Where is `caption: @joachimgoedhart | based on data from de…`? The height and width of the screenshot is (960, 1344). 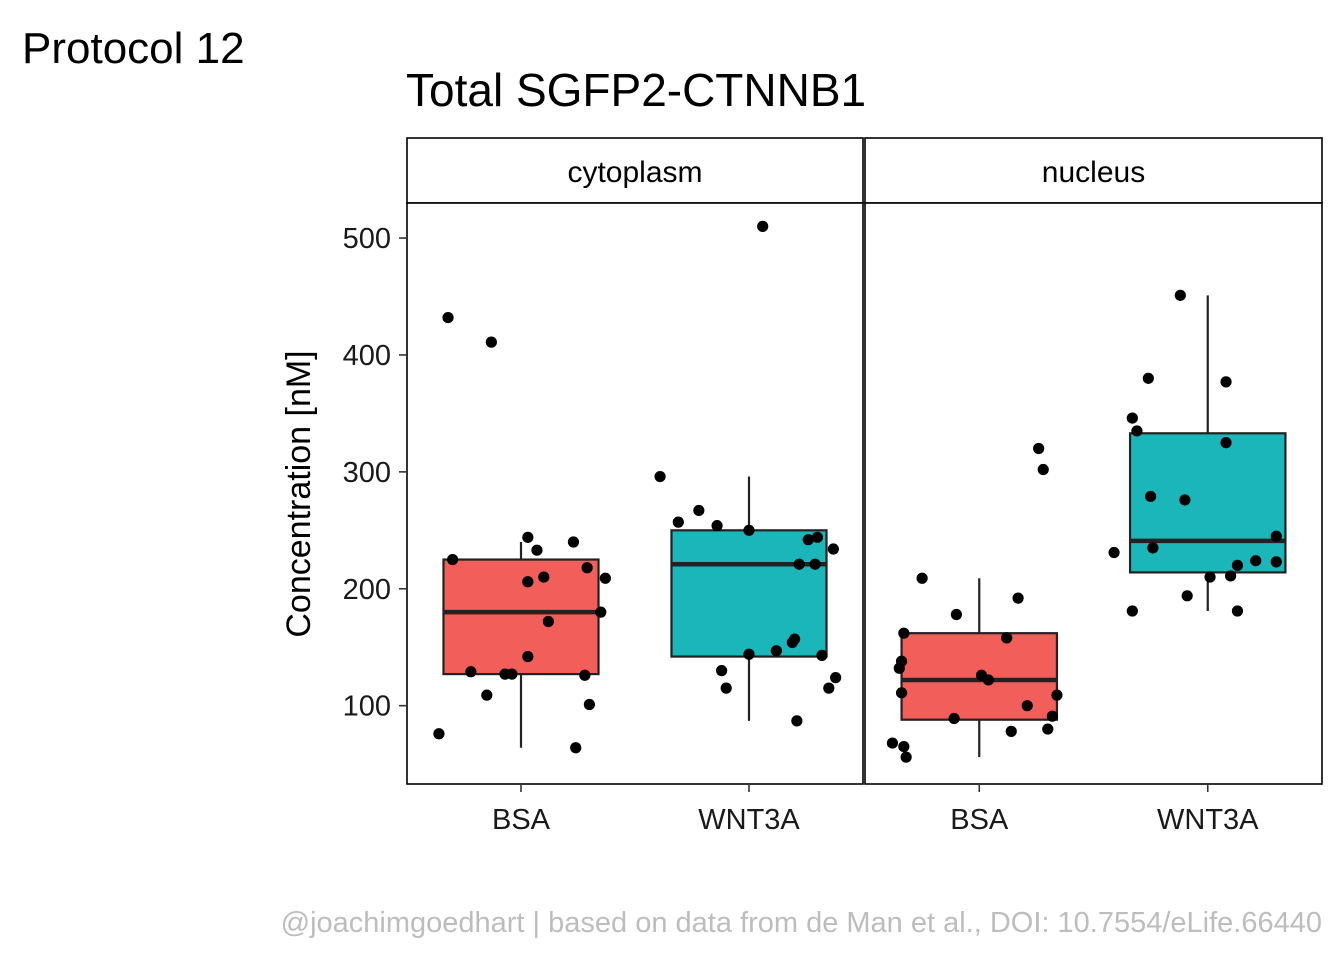
caption: @joachimgoedhart | based on data from de… is located at coordinates (801, 923).